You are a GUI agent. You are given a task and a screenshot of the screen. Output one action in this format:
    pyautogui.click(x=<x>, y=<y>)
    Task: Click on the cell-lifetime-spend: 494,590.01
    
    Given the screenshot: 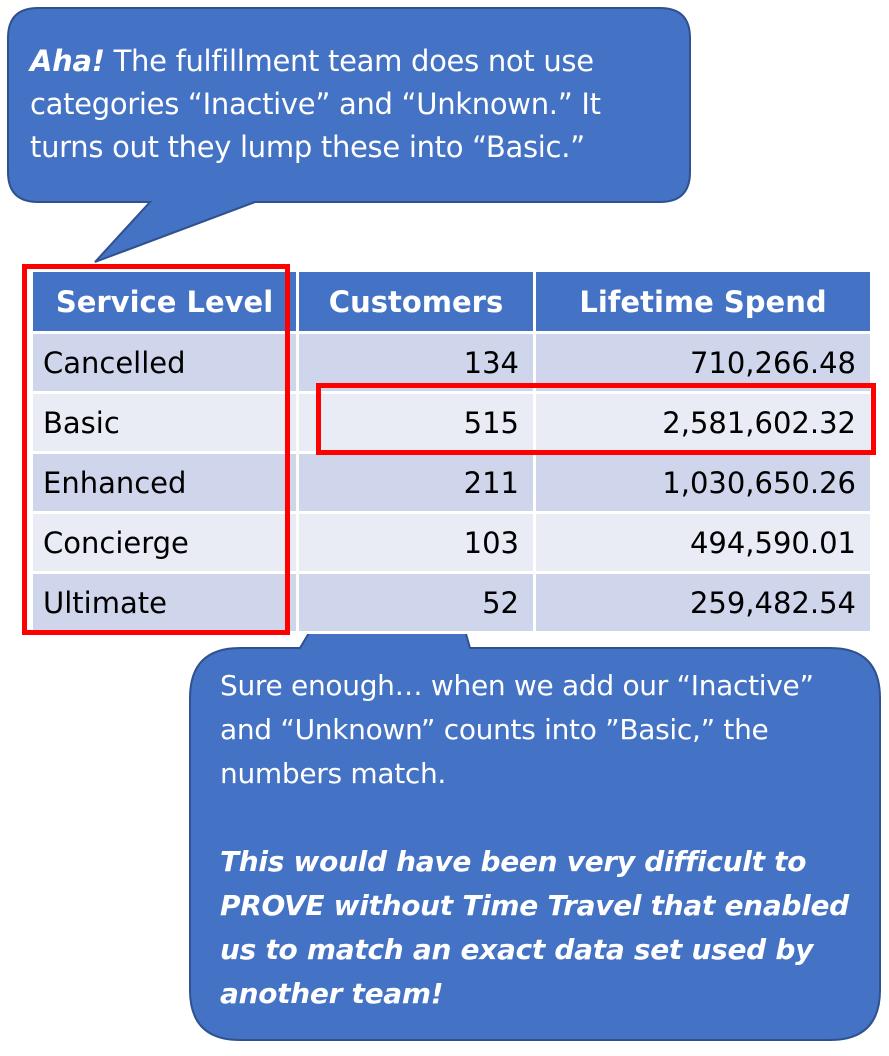 What is the action you would take?
    pyautogui.click(x=703, y=542)
    